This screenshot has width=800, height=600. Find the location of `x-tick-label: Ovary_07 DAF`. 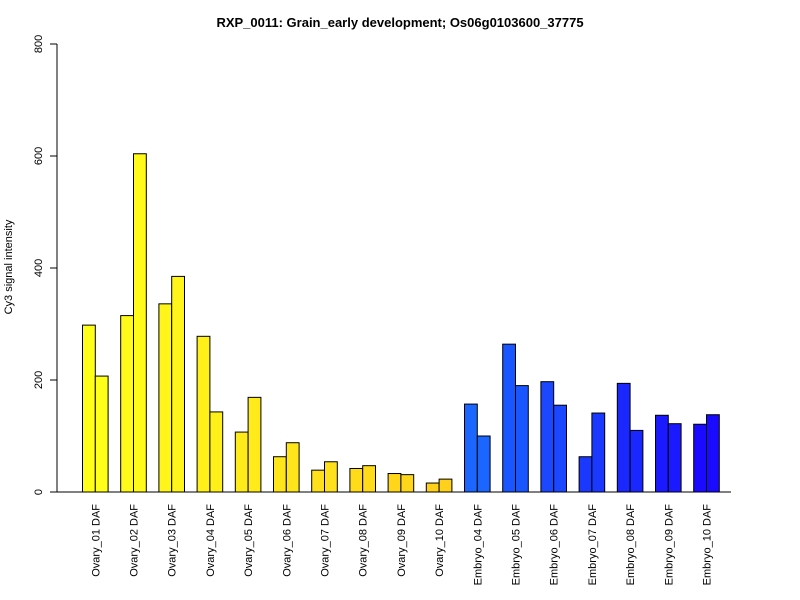

x-tick-label: Ovary_07 DAF is located at coordinates (326, 540).